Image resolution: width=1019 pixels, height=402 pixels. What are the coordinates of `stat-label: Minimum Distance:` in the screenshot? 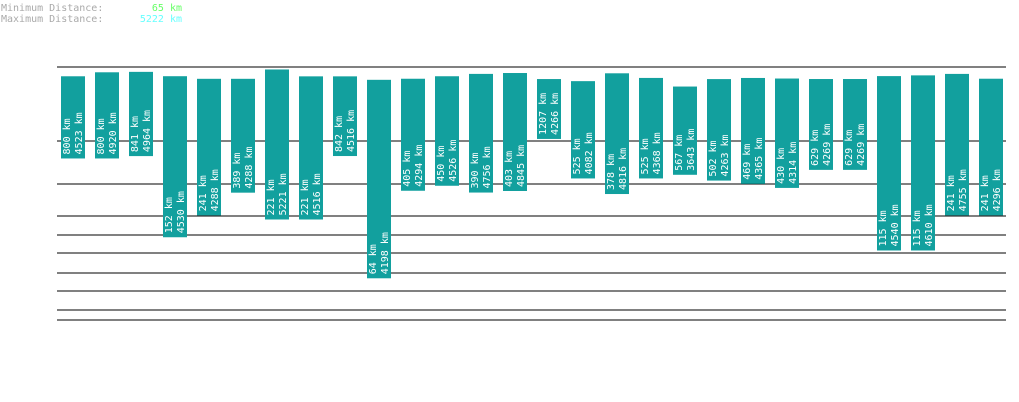 It's located at (52, 8).